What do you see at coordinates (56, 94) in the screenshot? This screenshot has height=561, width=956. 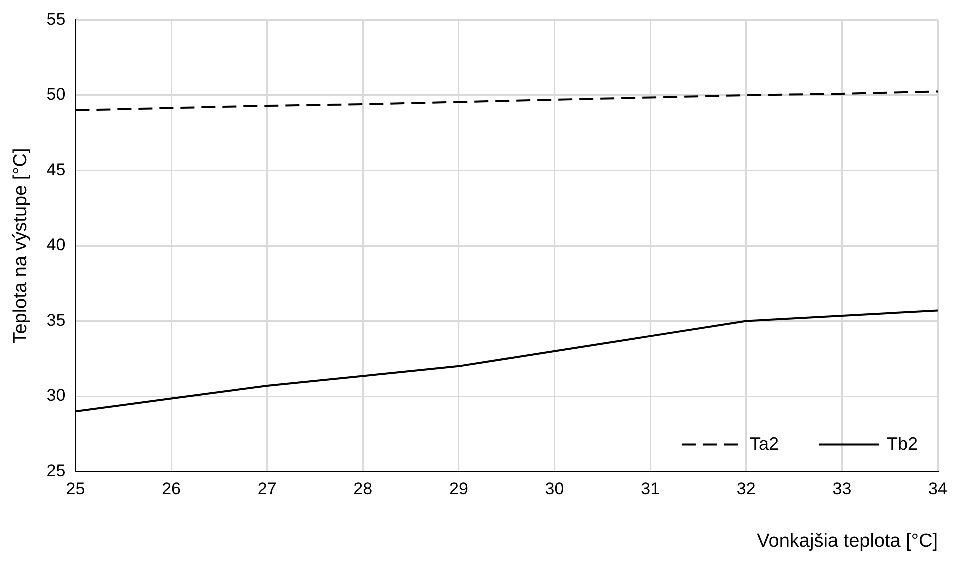 I see `y-tick-label: 50` at bounding box center [56, 94].